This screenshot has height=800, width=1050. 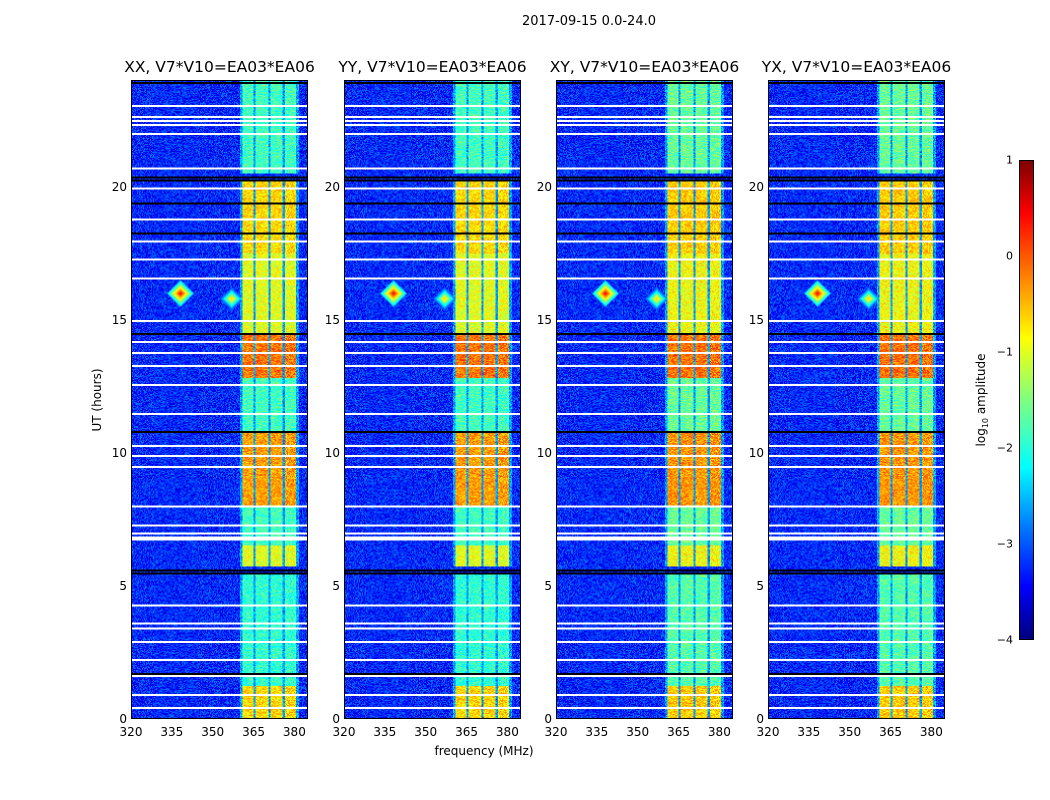 What do you see at coordinates (1026, 400) in the screenshot?
I see `colorbar` at bounding box center [1026, 400].